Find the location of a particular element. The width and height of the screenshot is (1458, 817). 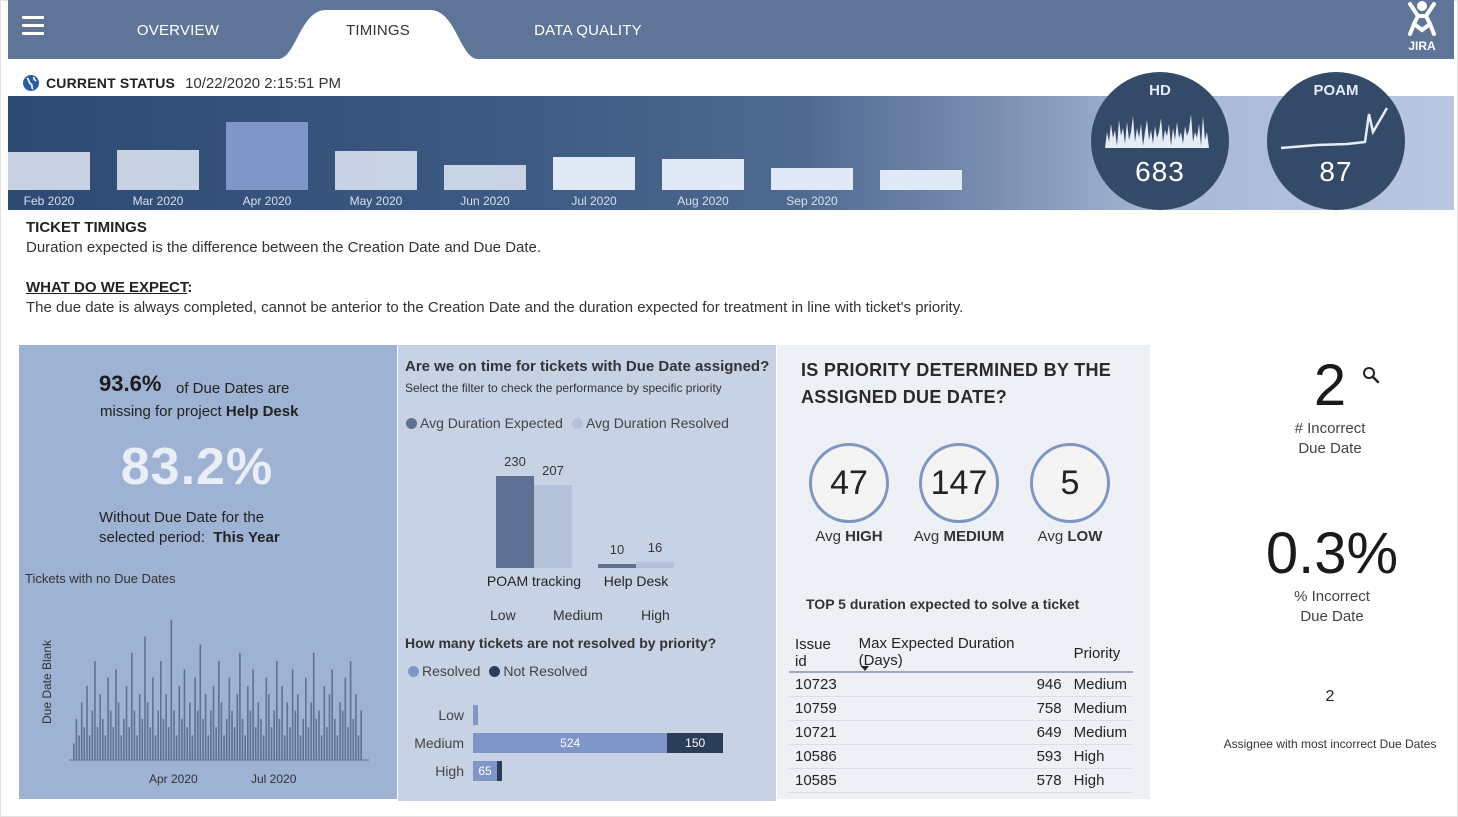

hd-kpi-name: HD is located at coordinates (1160, 90).